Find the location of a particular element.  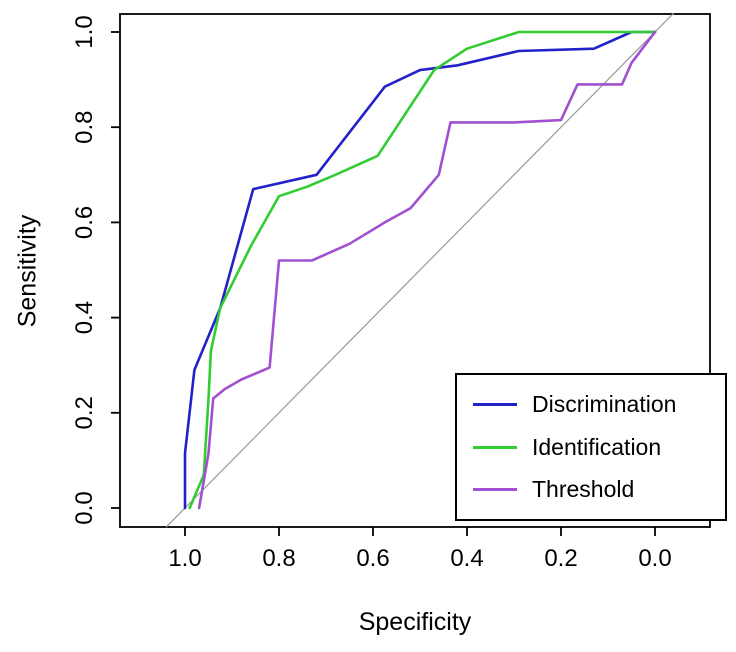

legend-item-discrimination: Discrimination is located at coordinates (599, 404).